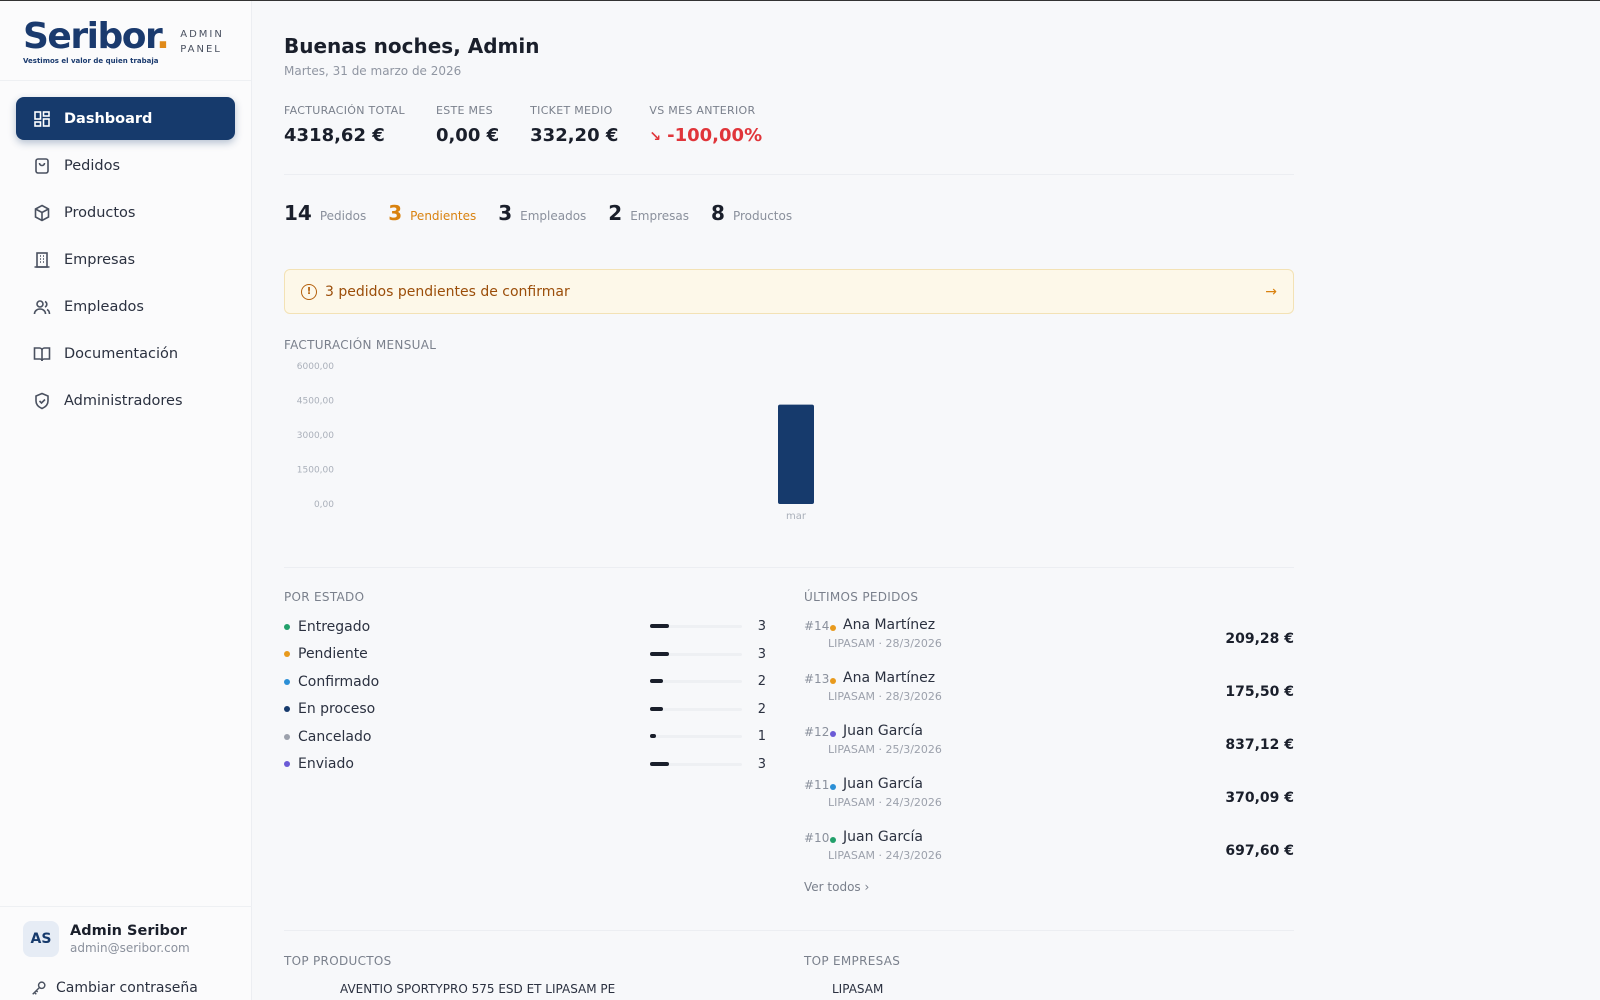 The height and width of the screenshot is (1000, 1600). I want to click on order-id: #12, so click(817, 732).